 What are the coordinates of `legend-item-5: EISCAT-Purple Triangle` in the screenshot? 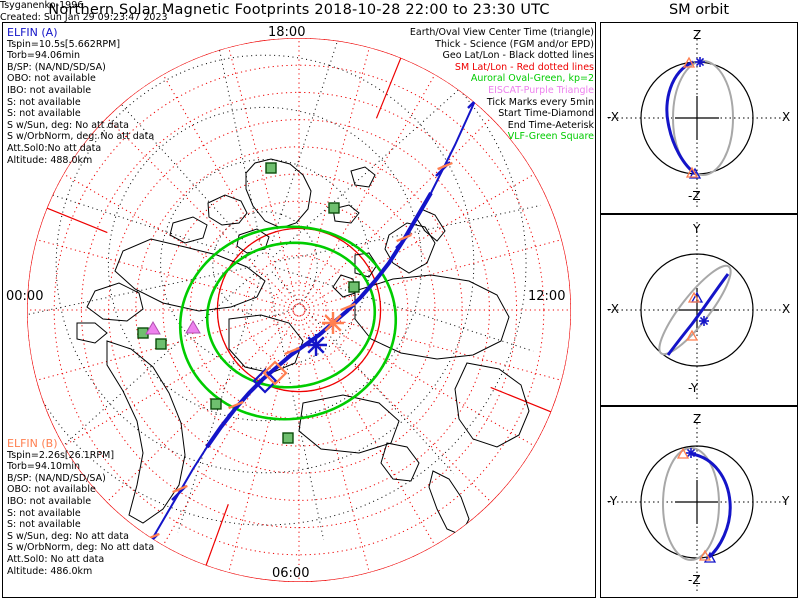 It's located at (541, 90).